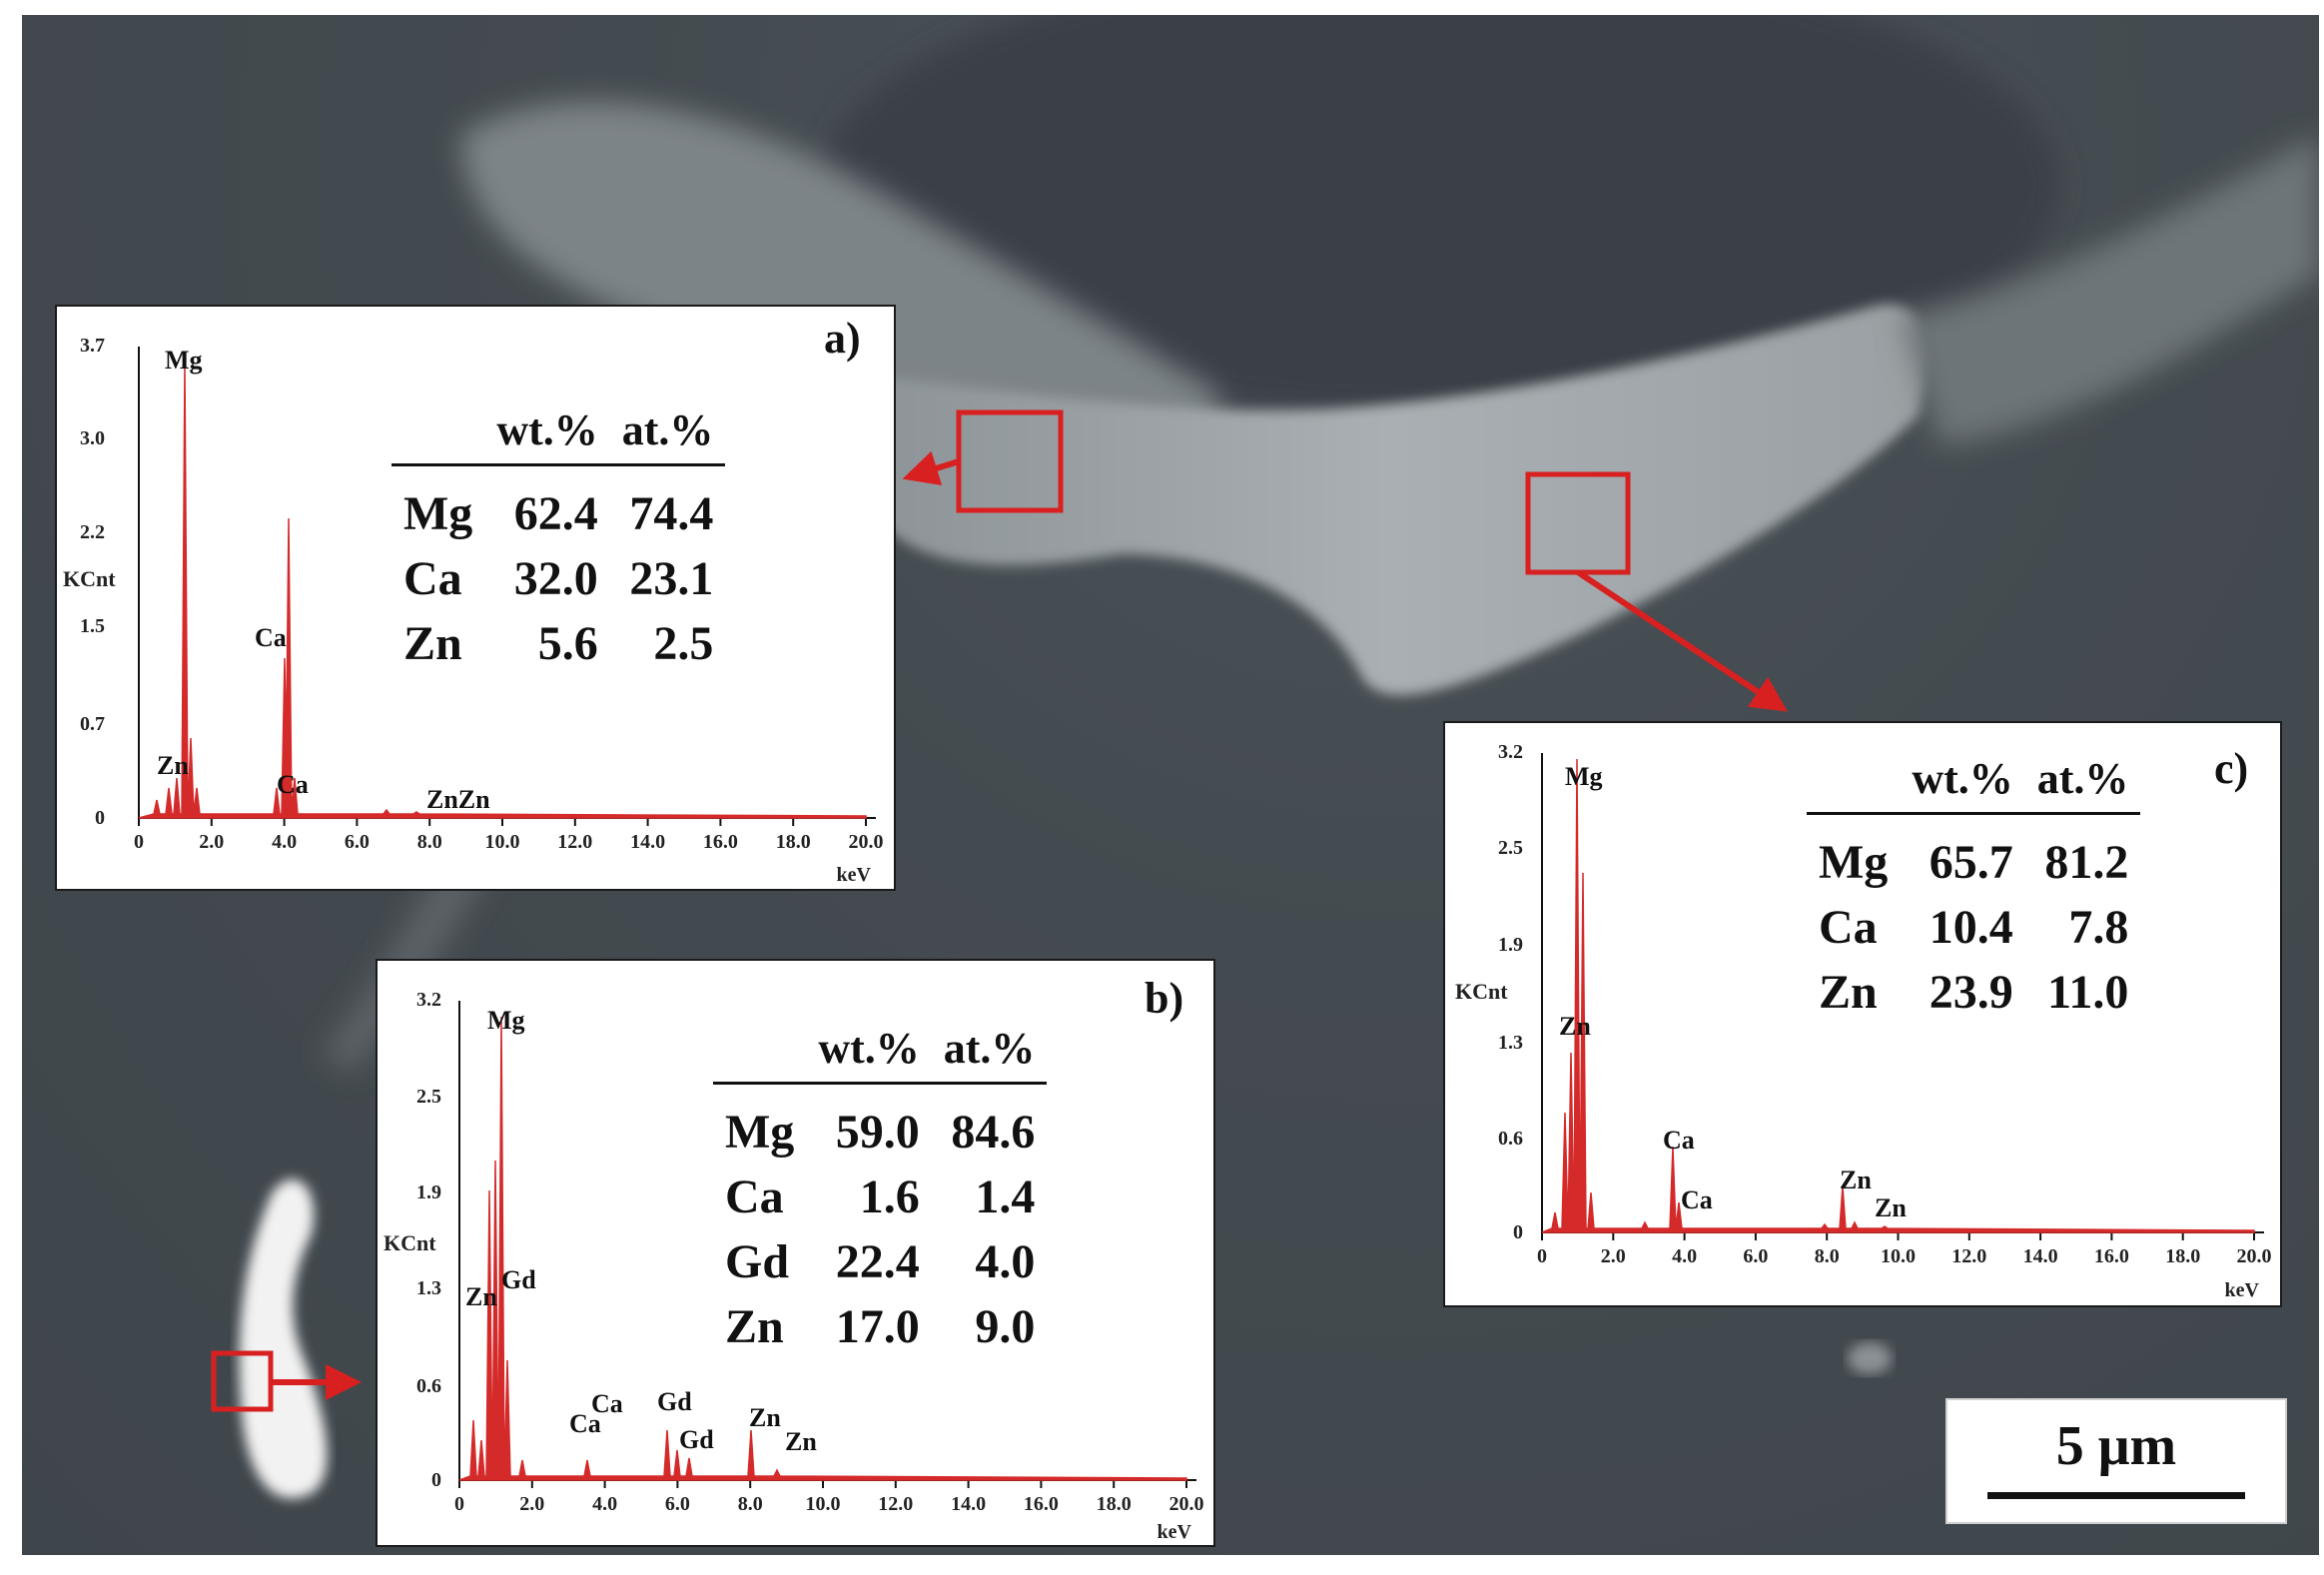  What do you see at coordinates (671, 513) in the screenshot?
I see `at-cell: 74.4` at bounding box center [671, 513].